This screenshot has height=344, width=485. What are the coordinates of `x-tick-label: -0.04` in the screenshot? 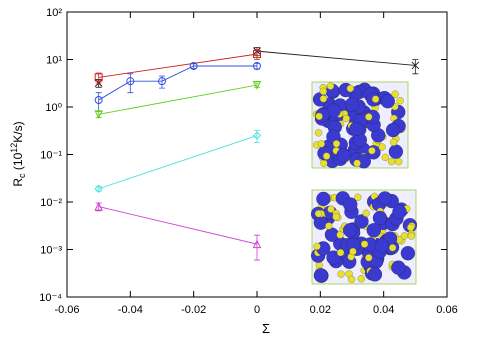 It's located at (130, 310).